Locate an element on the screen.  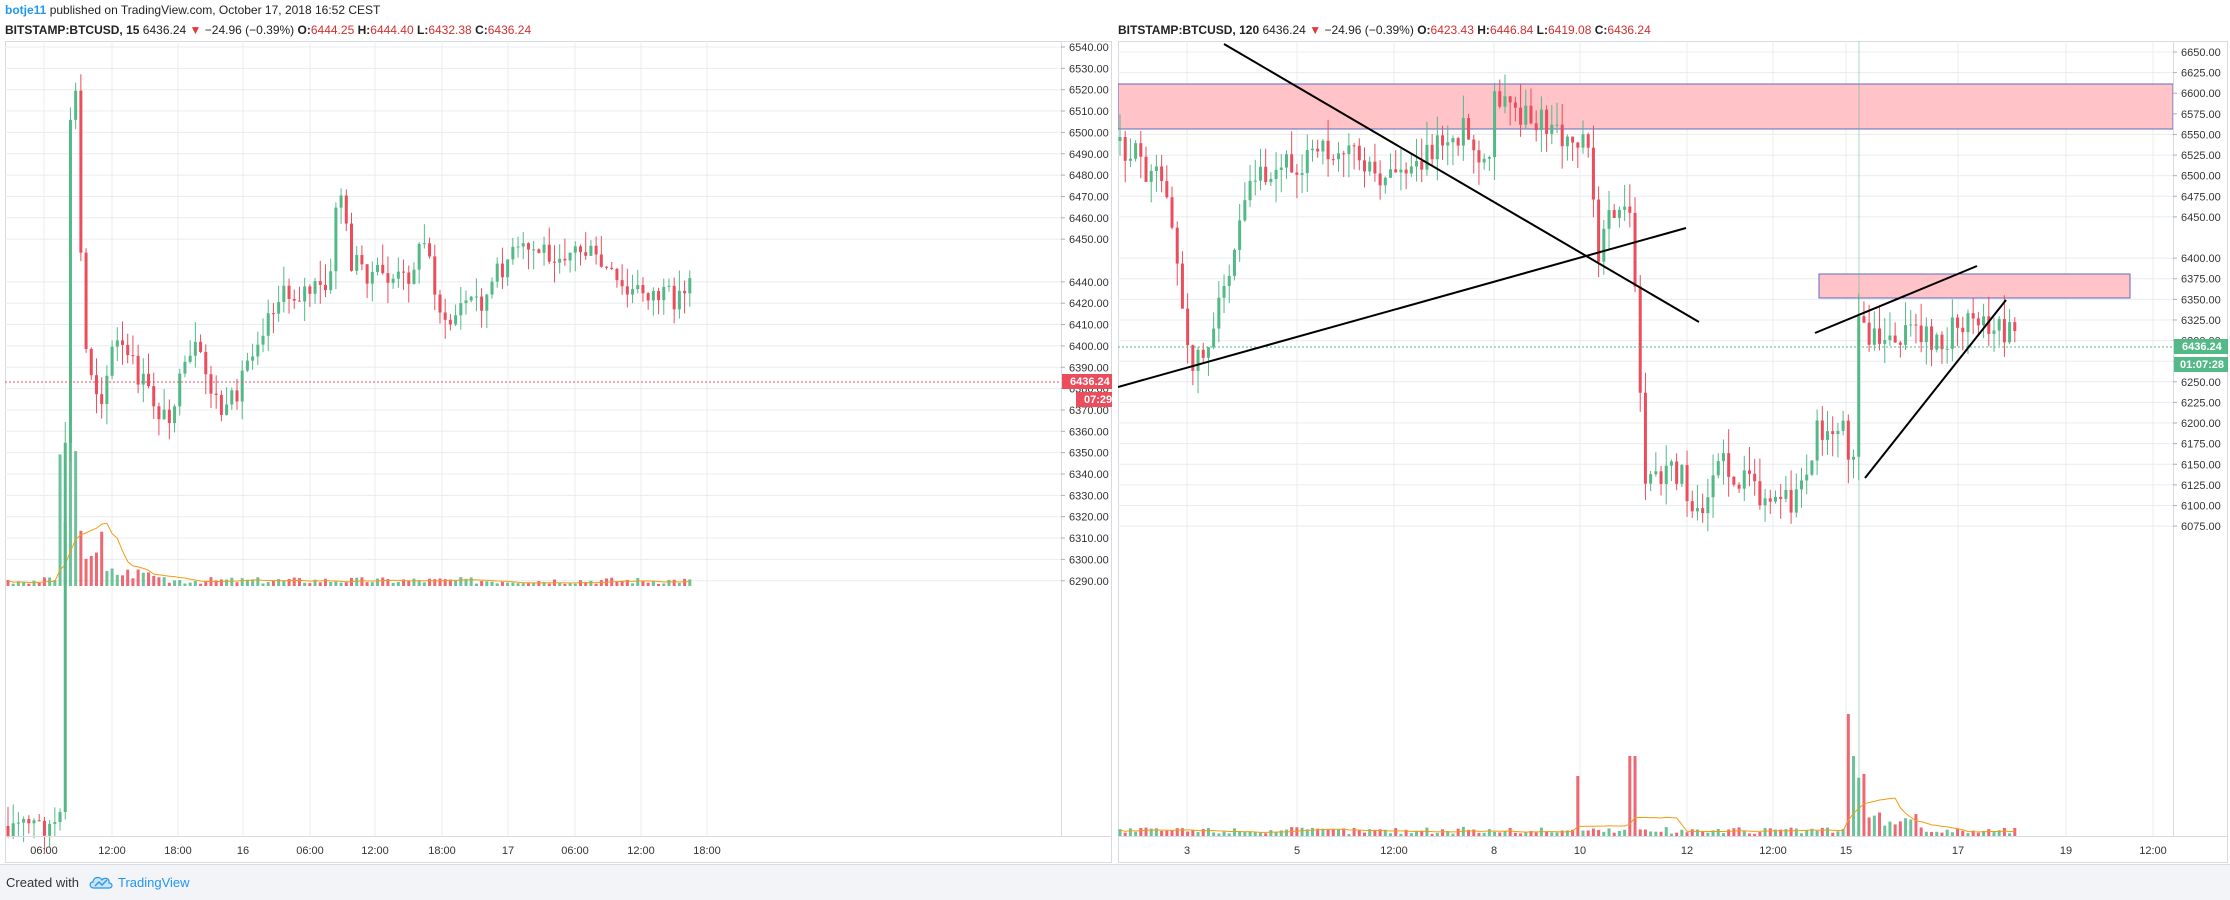
price-tick-label: 6540.00 is located at coordinates (1089, 48).